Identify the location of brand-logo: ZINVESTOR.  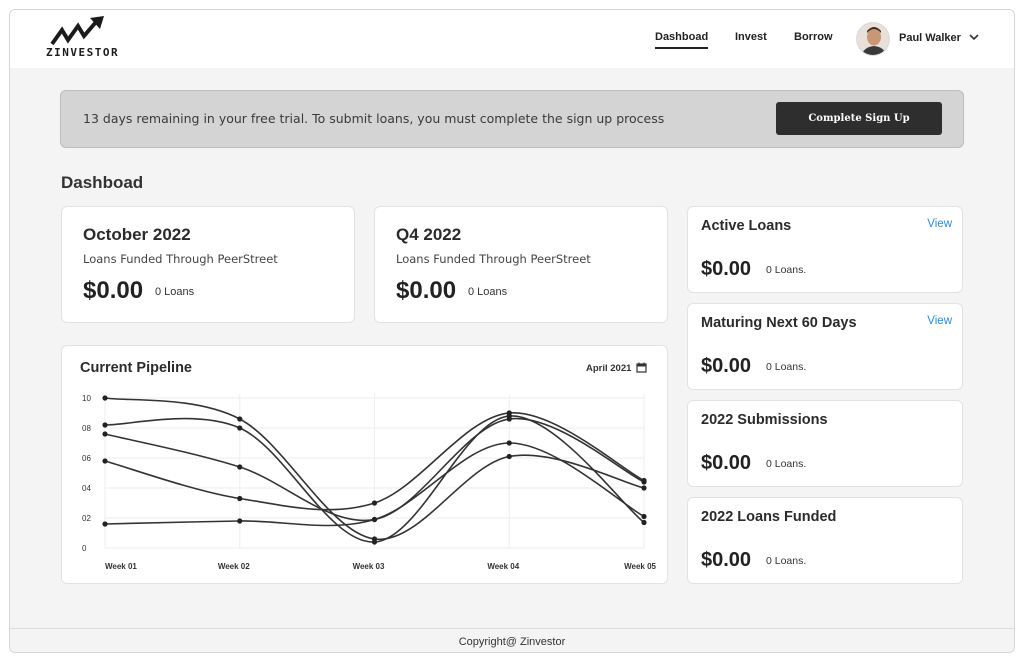
(84, 39).